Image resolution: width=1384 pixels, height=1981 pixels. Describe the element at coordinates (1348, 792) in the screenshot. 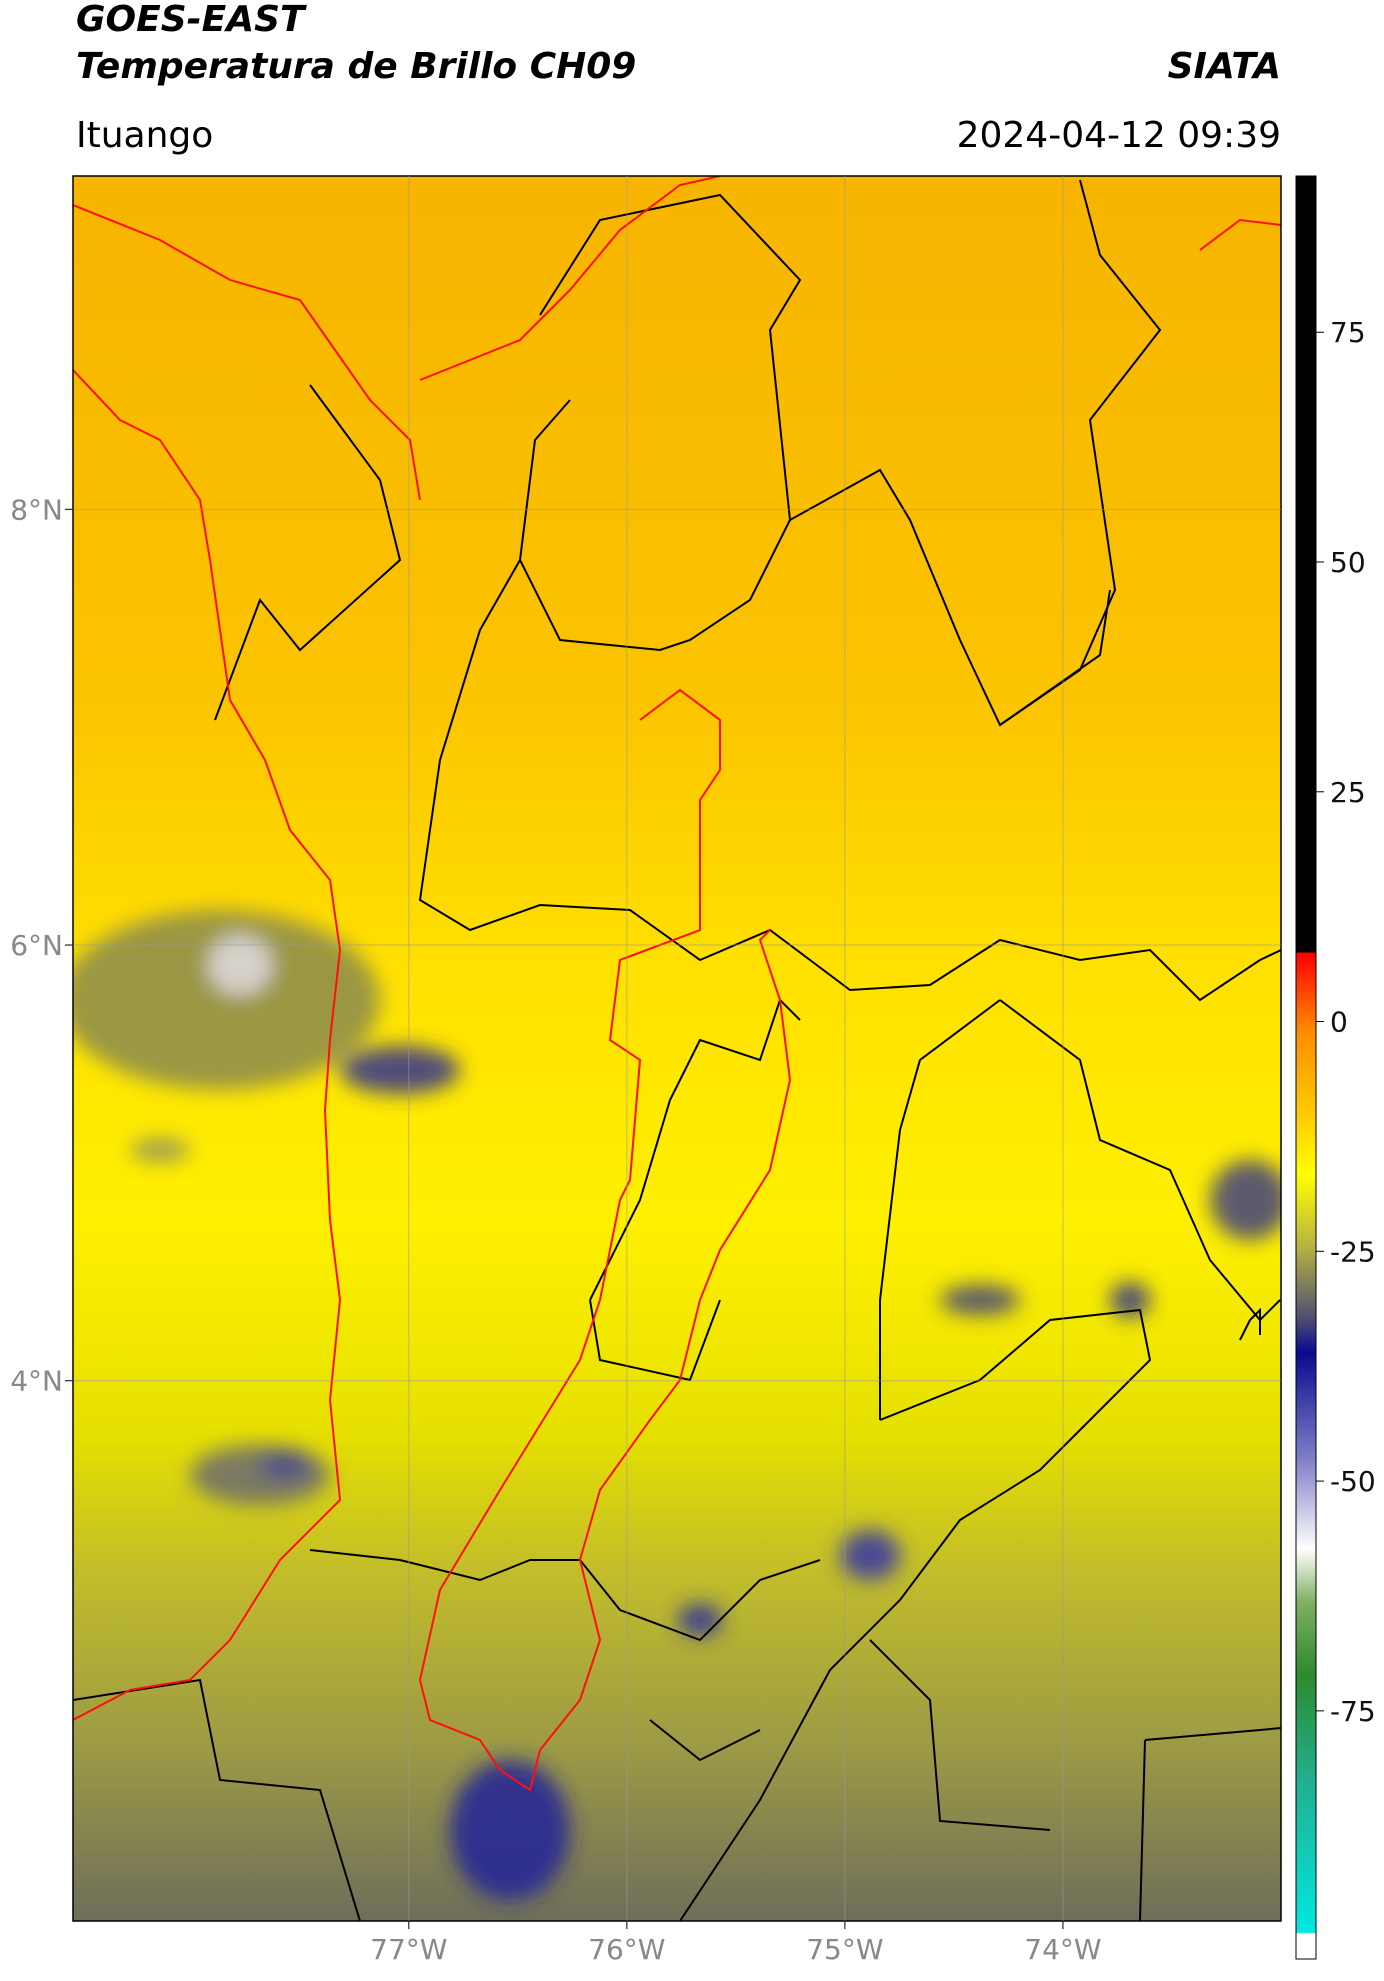

I see `colorbar-tick-label: 25` at that location.